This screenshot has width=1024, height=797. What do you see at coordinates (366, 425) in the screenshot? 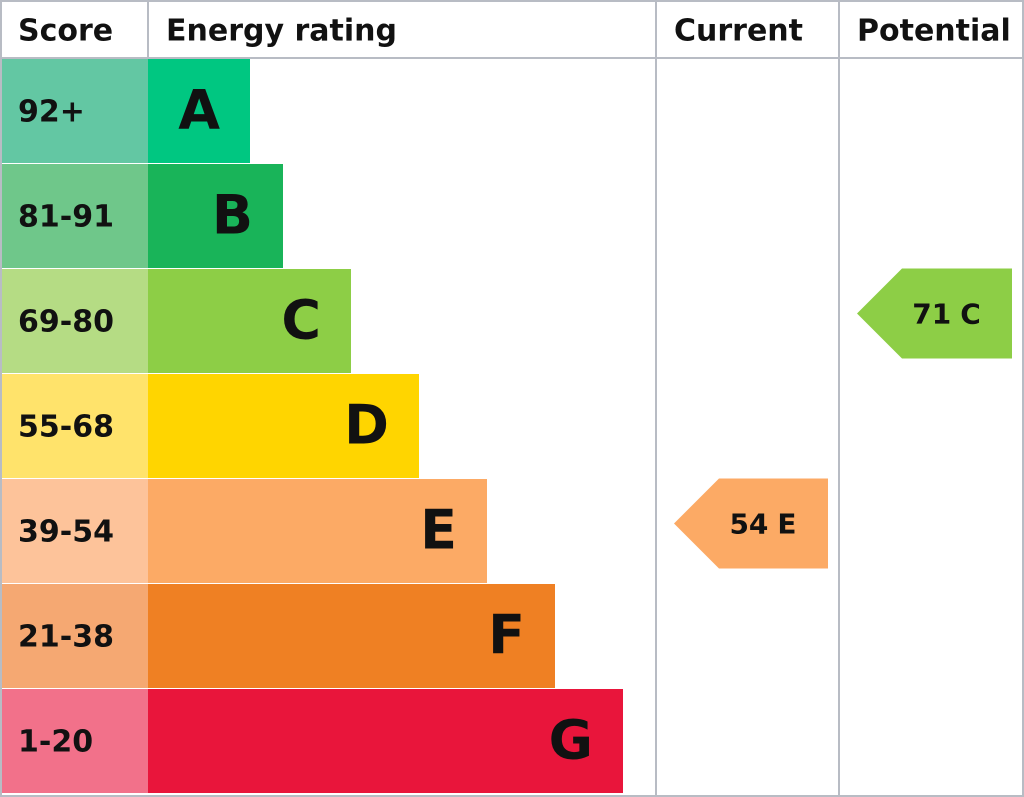
I see `rating-letter: D` at bounding box center [366, 425].